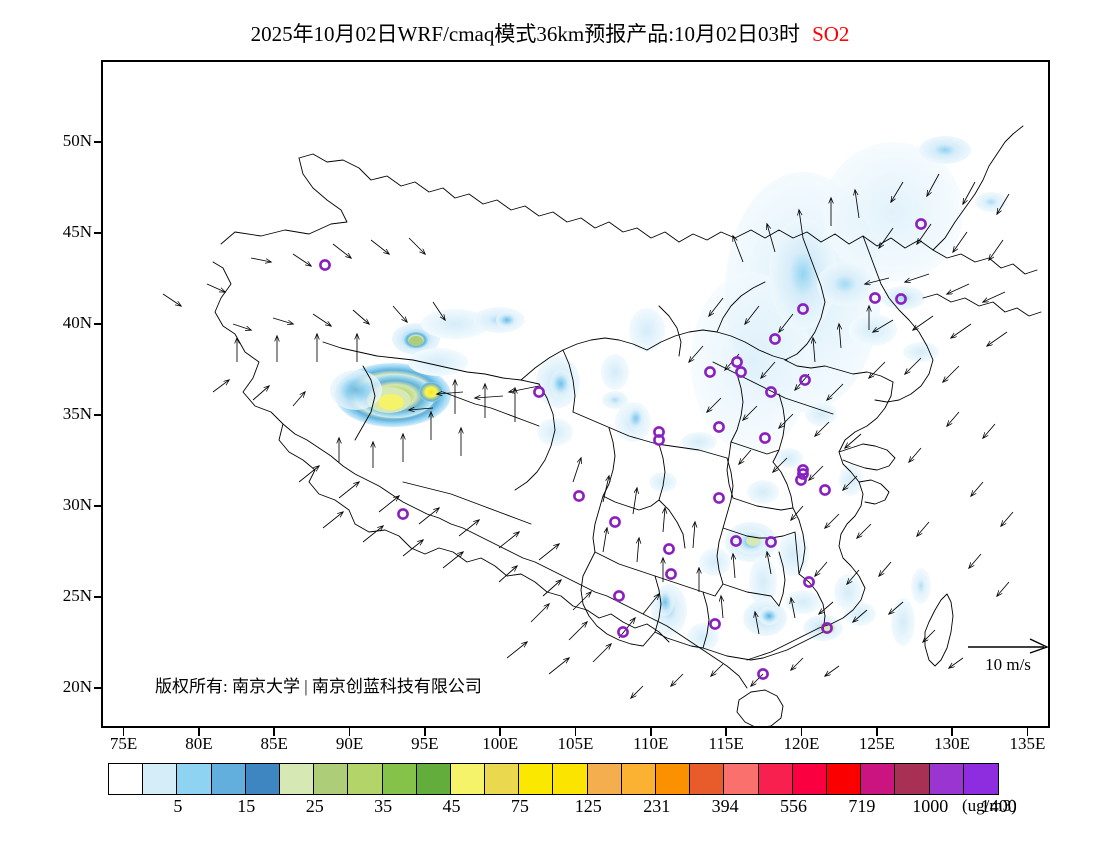  What do you see at coordinates (831, 34) in the screenshot?
I see `species-label: SO2` at bounding box center [831, 34].